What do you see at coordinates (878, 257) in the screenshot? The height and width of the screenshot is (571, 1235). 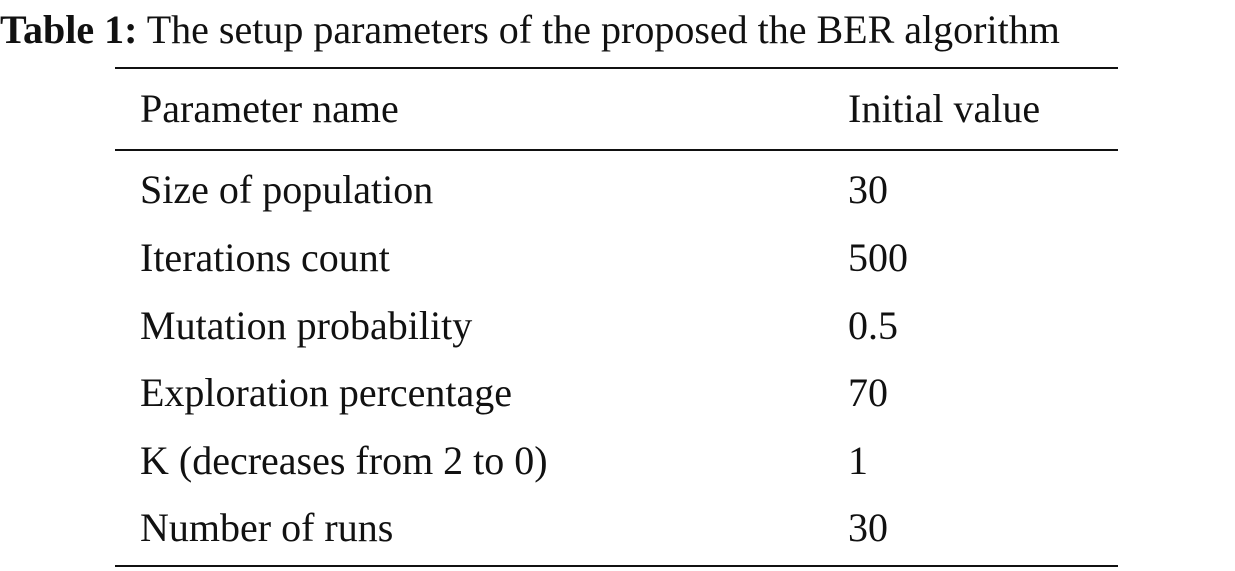 I see `initial-value: 500` at bounding box center [878, 257].